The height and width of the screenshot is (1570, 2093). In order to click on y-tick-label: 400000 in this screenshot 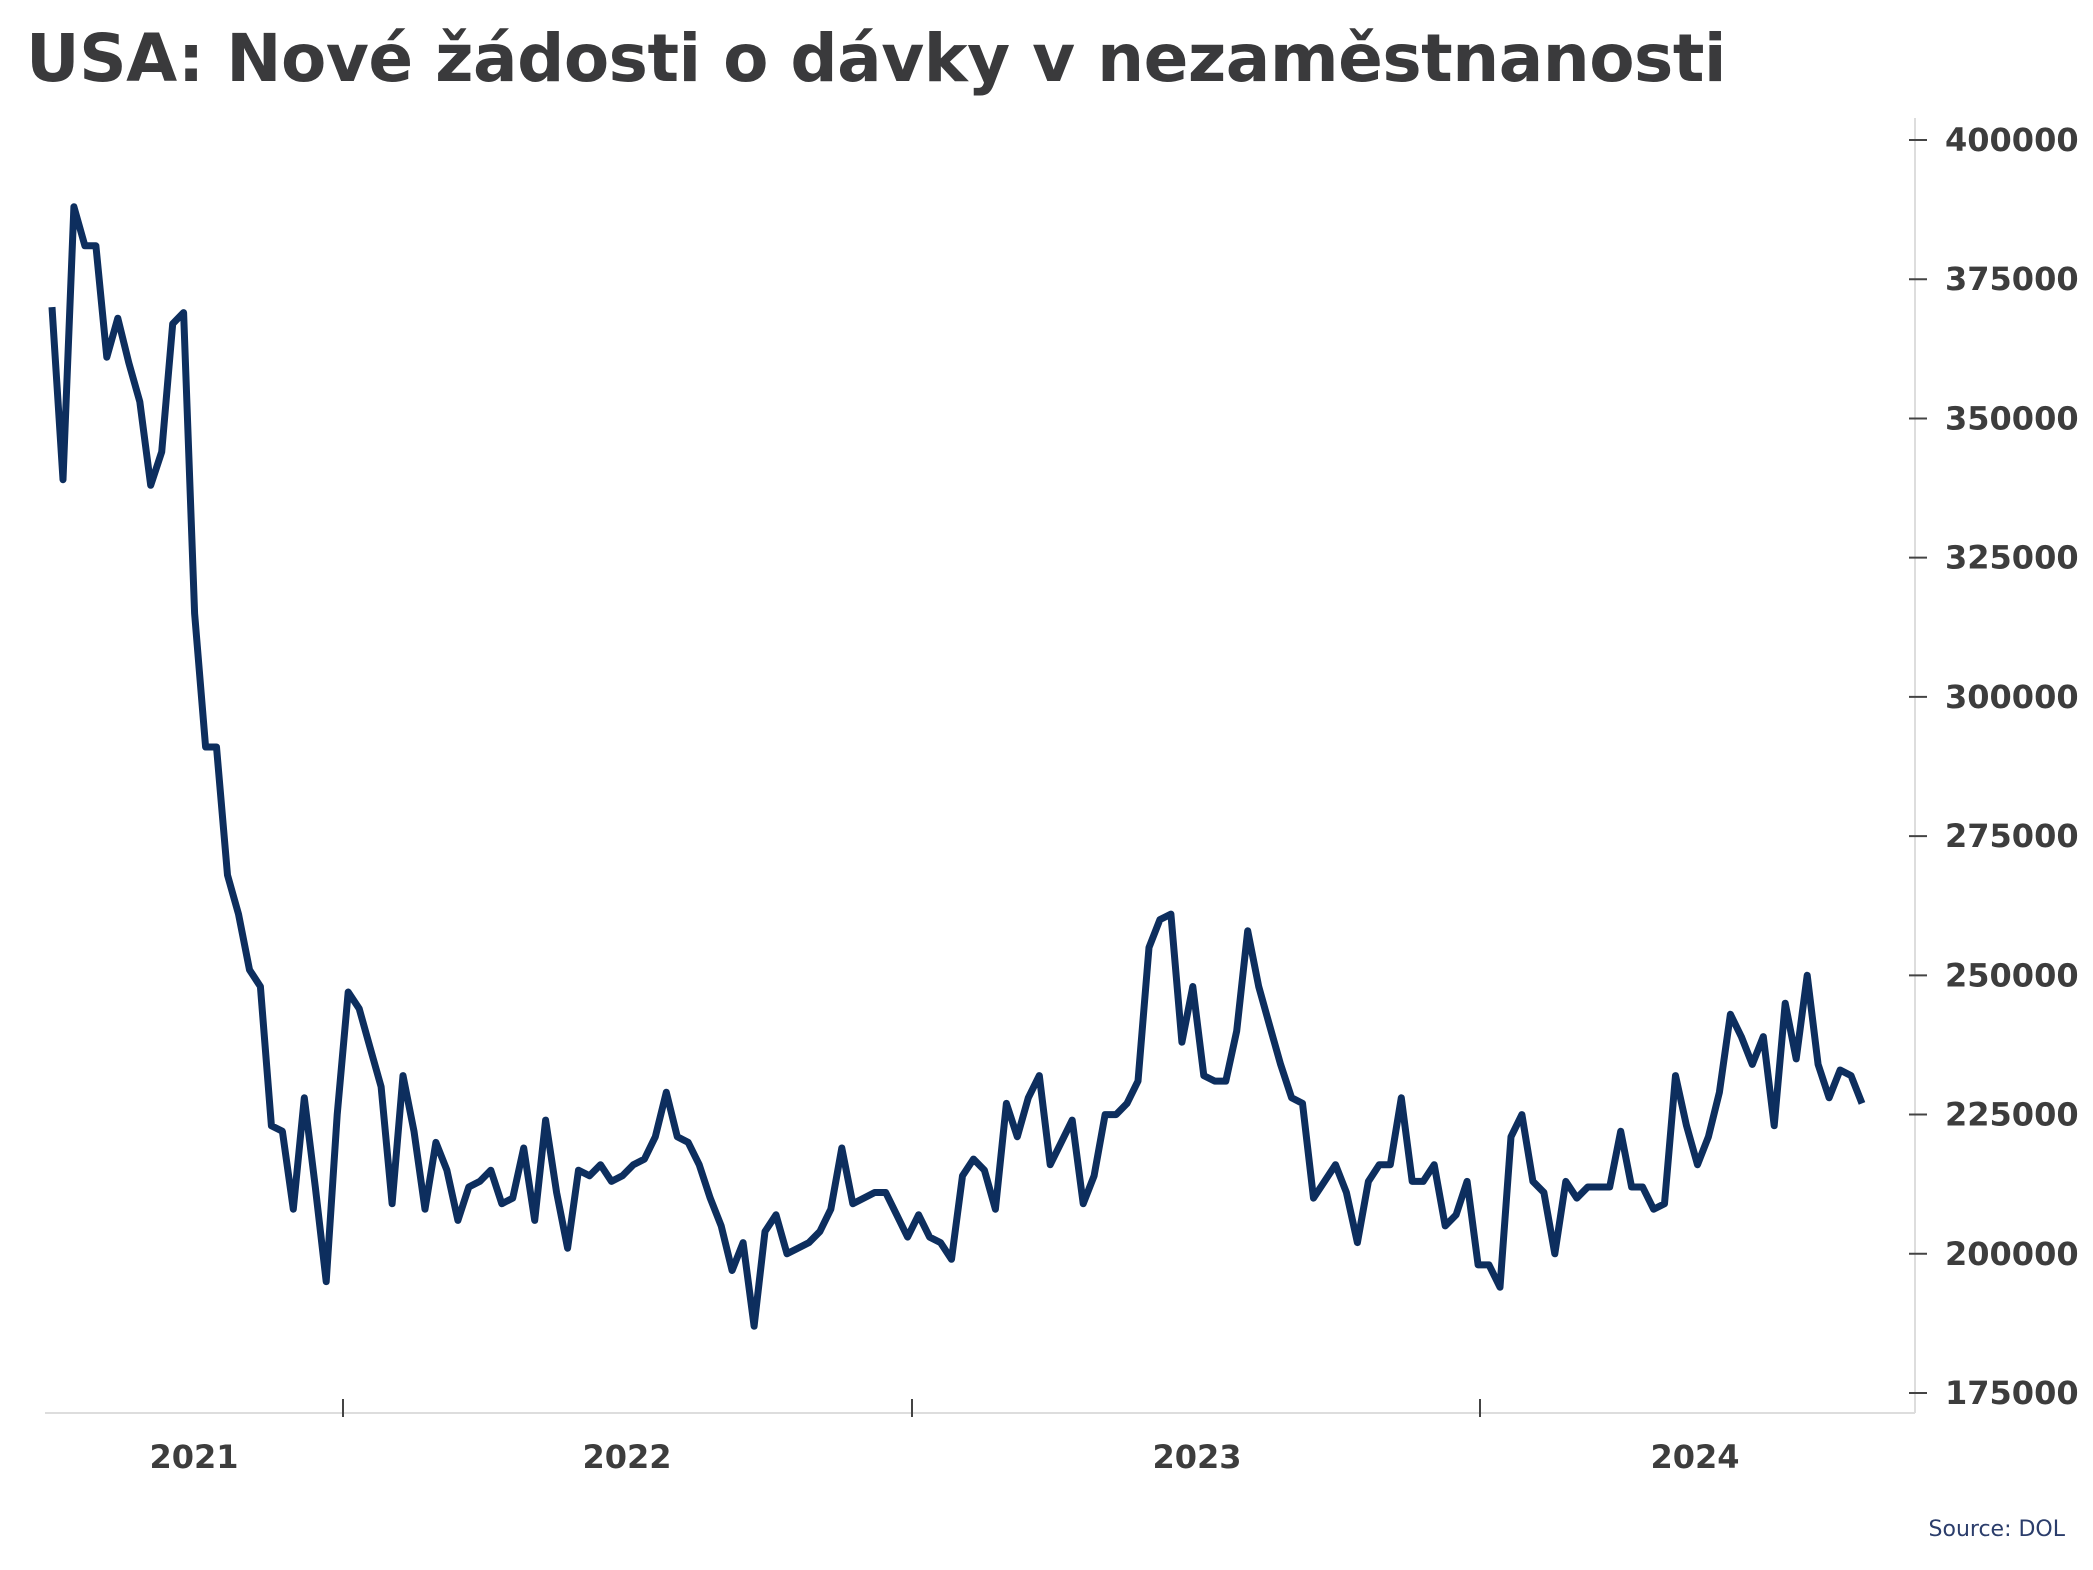, I will do `click(2012, 140)`.